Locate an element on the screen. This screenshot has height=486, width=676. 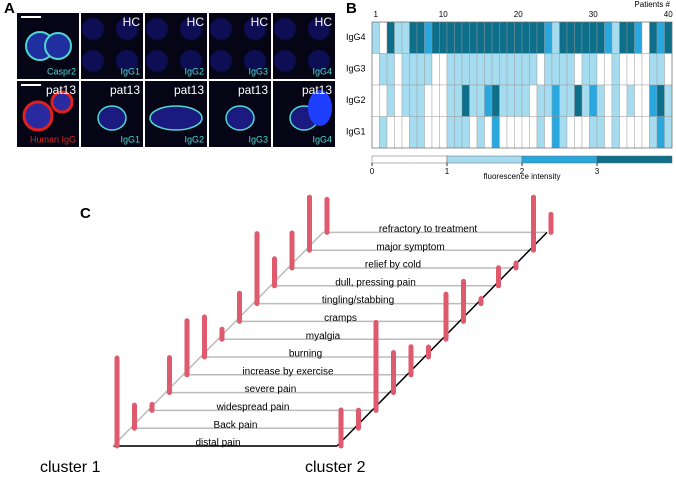
colorbar-tick-label: 0 is located at coordinates (372, 171).